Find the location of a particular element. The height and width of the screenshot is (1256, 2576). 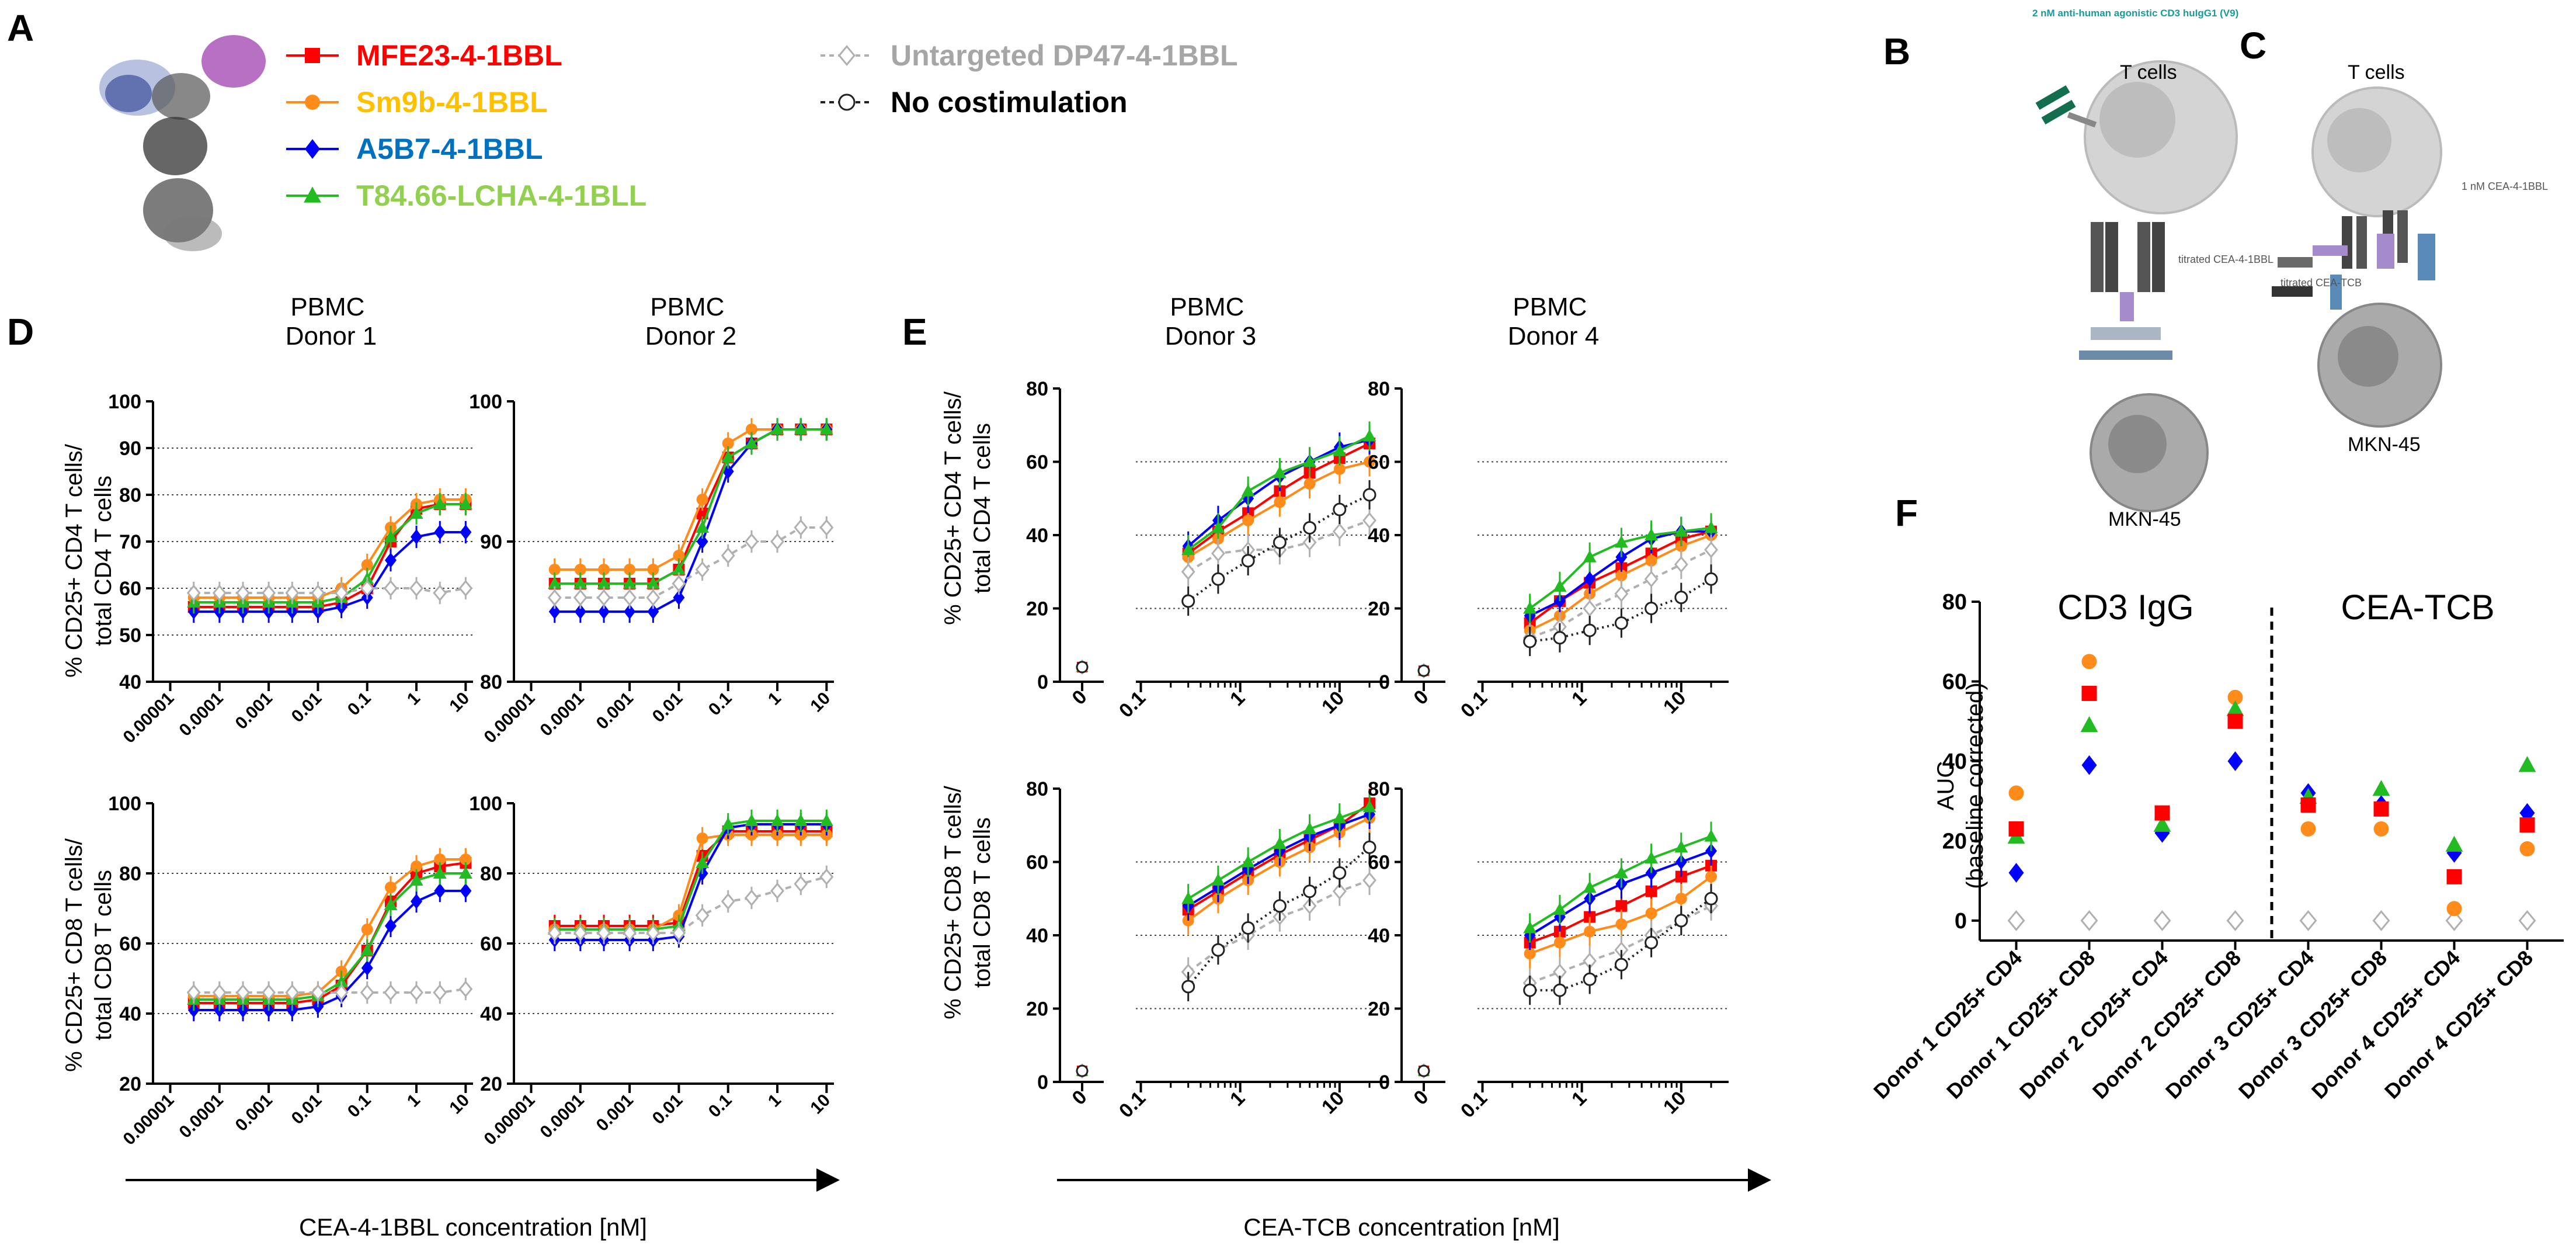

fixed-dose-label-c: 1 nM CEA-4-1BBL is located at coordinates (2505, 186).